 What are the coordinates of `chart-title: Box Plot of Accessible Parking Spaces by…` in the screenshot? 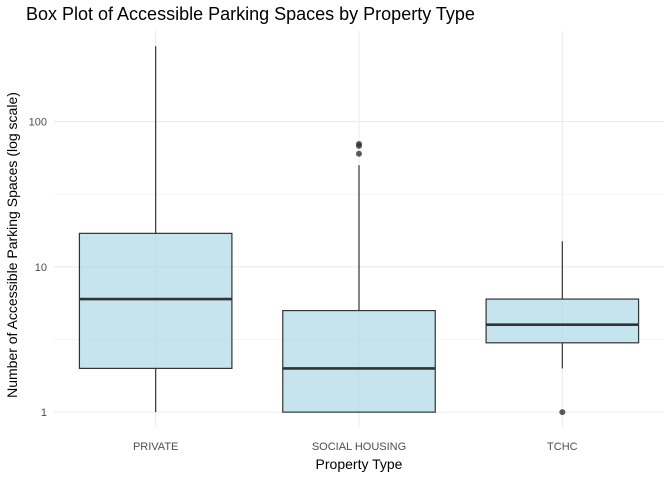 It's located at (250, 14).